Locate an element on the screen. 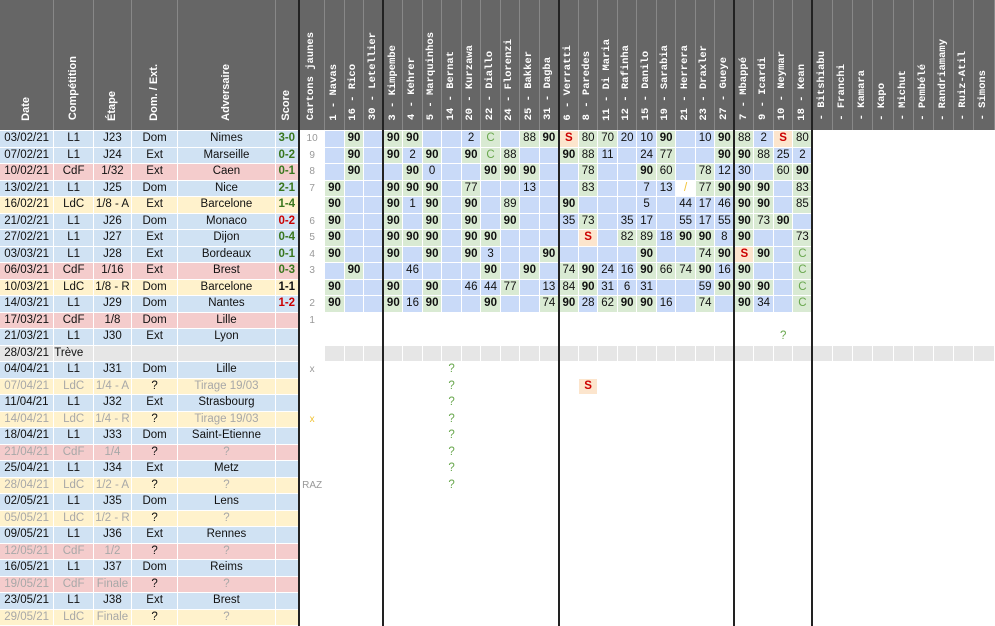 The width and height of the screenshot is (995, 626). player-minutes-cell: 74 is located at coordinates (705, 254).